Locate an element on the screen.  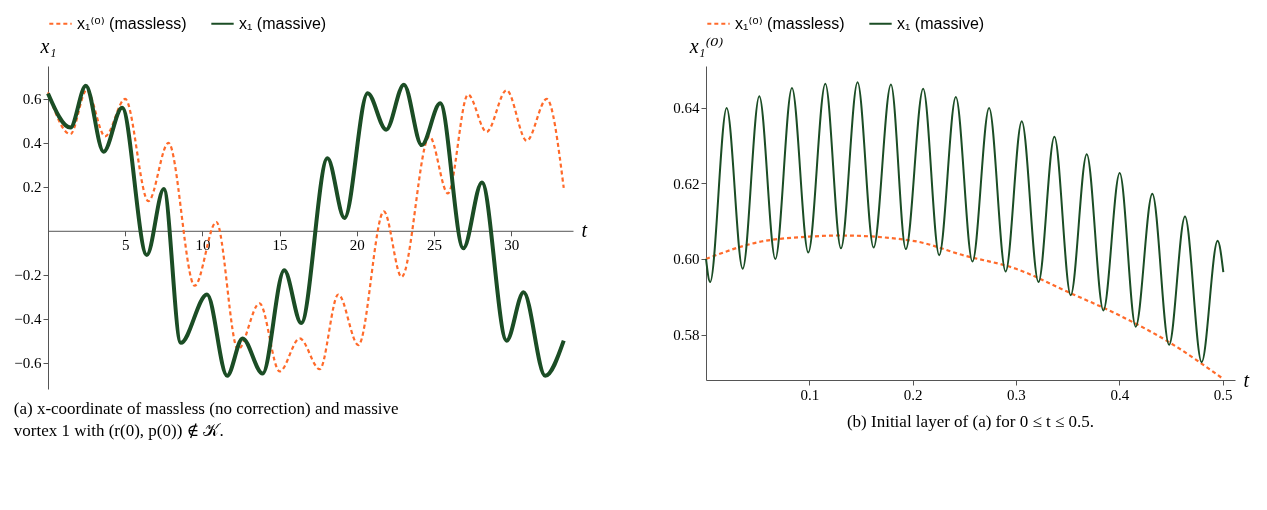
y-tick-label: 0.60 is located at coordinates (686, 259).